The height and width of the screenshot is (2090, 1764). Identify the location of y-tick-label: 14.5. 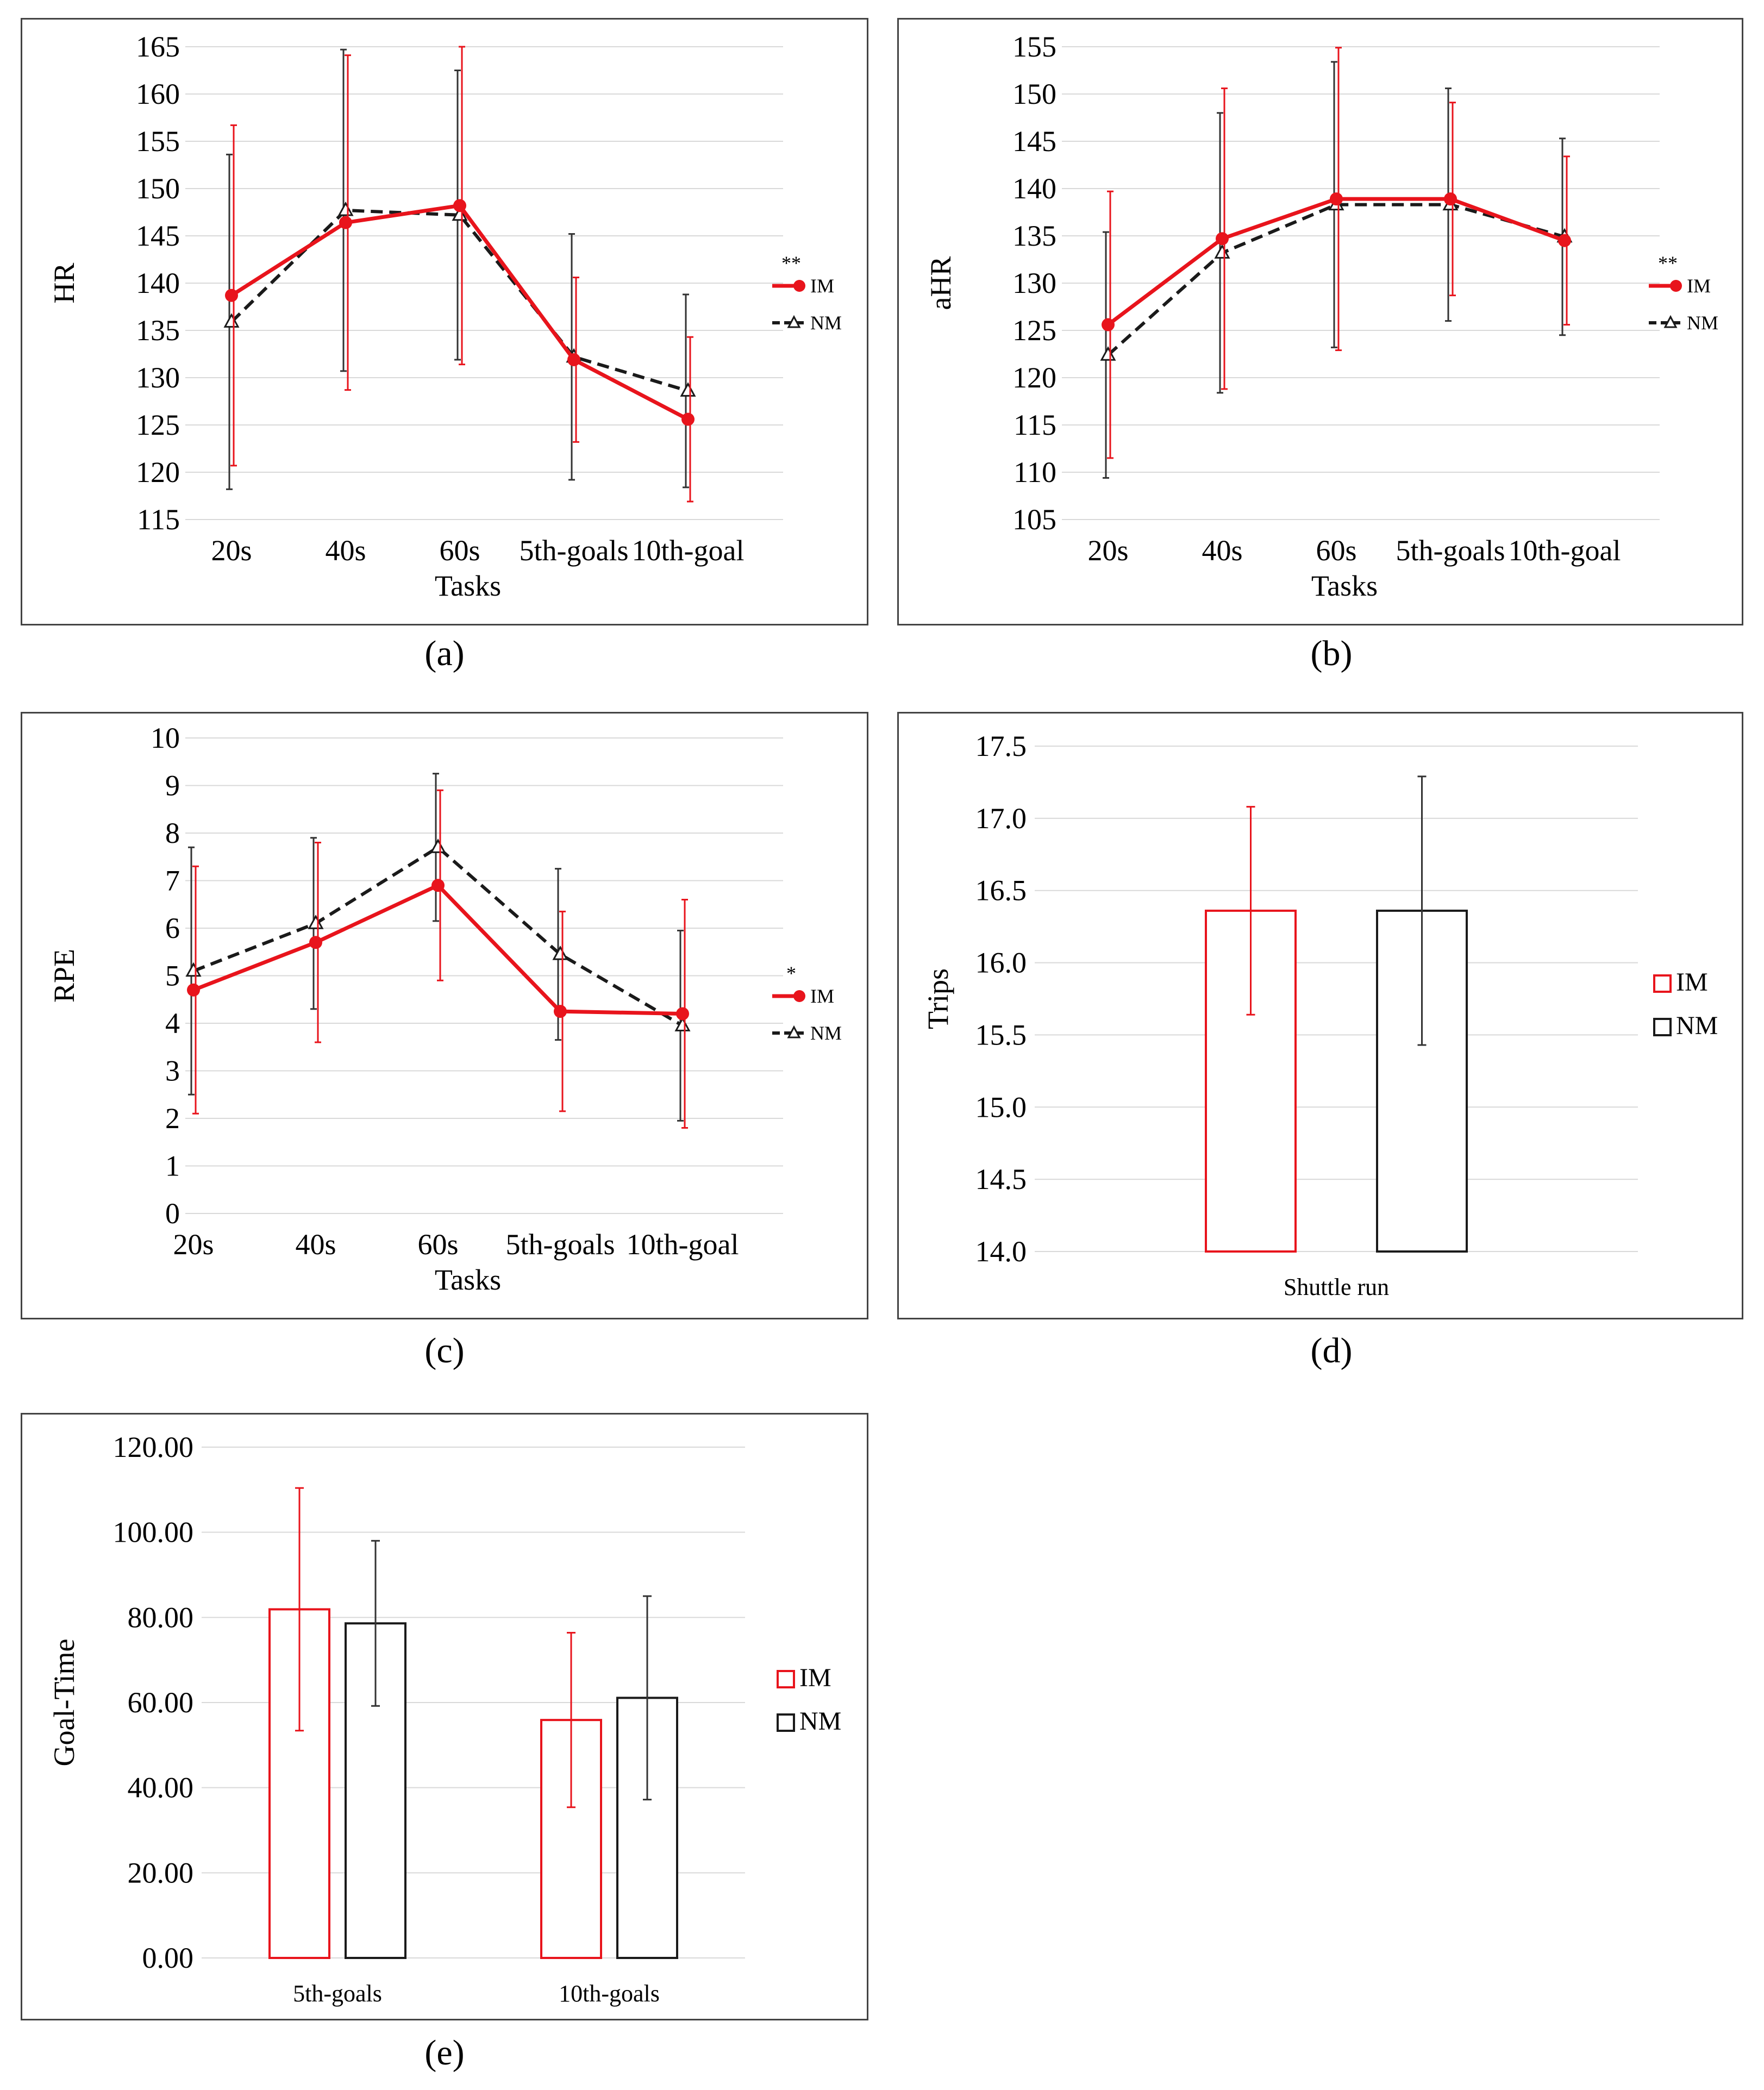
(1001, 1179).